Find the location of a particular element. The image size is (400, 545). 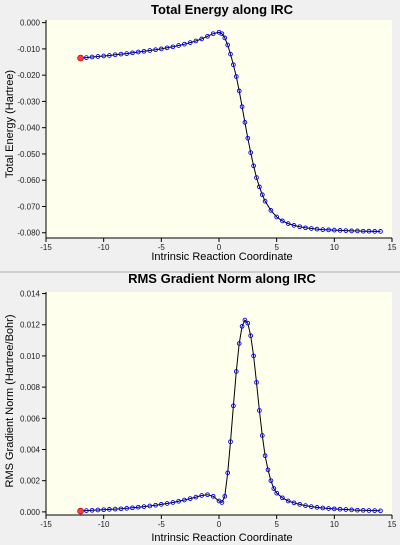

energy-y-tick-label: -0.060 is located at coordinates (28, 180).